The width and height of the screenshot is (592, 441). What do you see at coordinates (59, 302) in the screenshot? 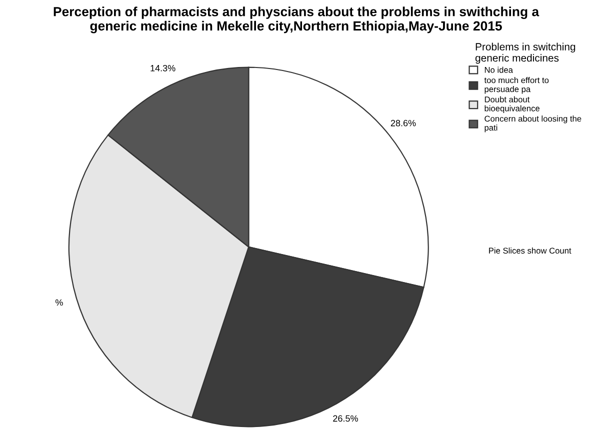
I see `data-label: %` at bounding box center [59, 302].